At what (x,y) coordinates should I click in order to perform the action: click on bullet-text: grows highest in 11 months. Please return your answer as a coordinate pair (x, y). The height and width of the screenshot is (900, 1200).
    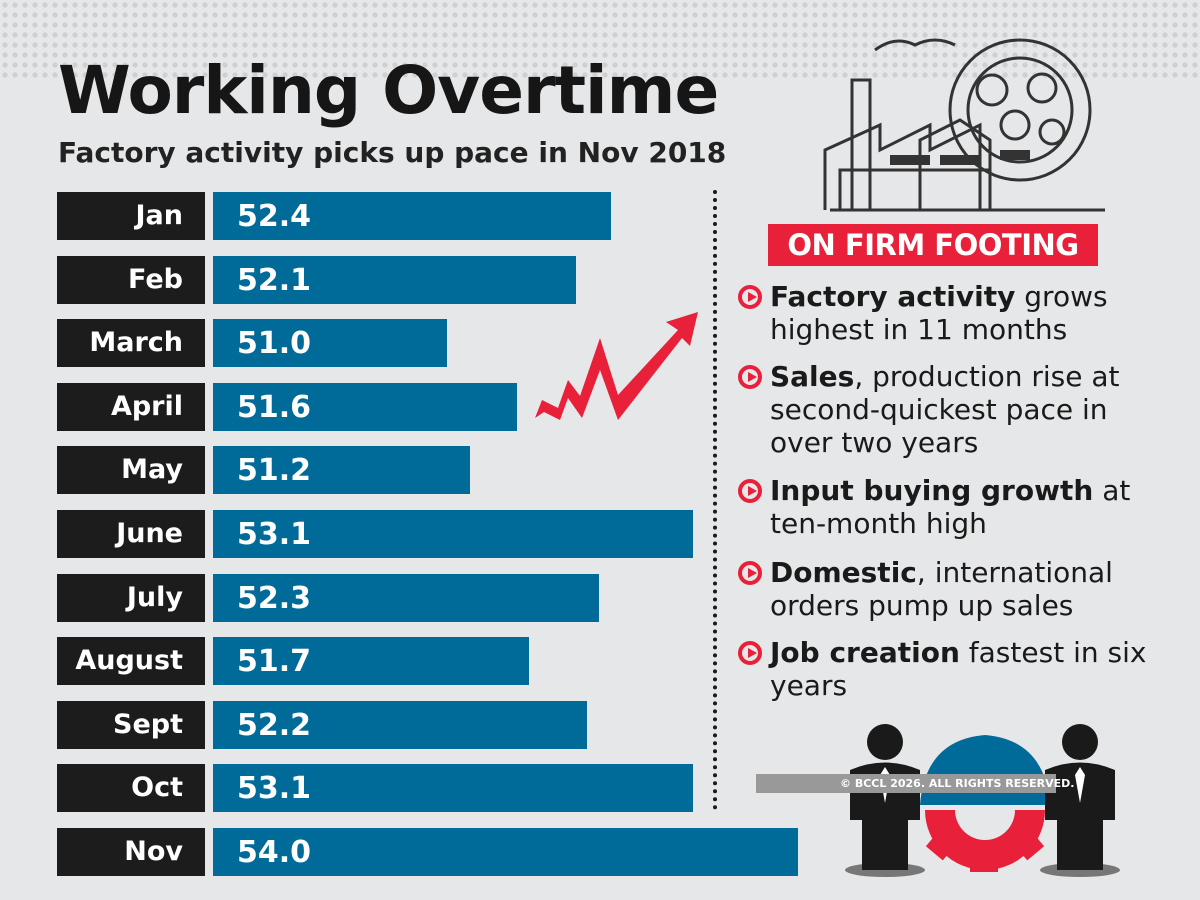
    Looking at the image, I should click on (939, 313).